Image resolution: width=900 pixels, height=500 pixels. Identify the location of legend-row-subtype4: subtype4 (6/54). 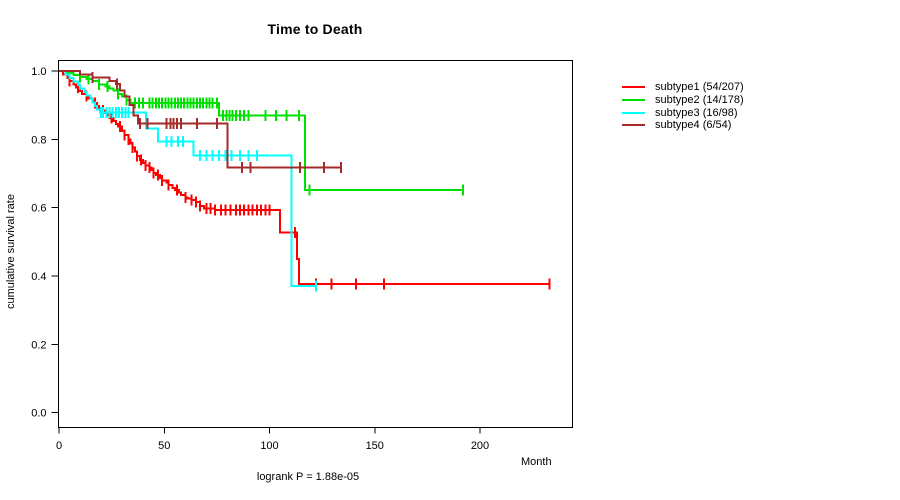
(683, 125).